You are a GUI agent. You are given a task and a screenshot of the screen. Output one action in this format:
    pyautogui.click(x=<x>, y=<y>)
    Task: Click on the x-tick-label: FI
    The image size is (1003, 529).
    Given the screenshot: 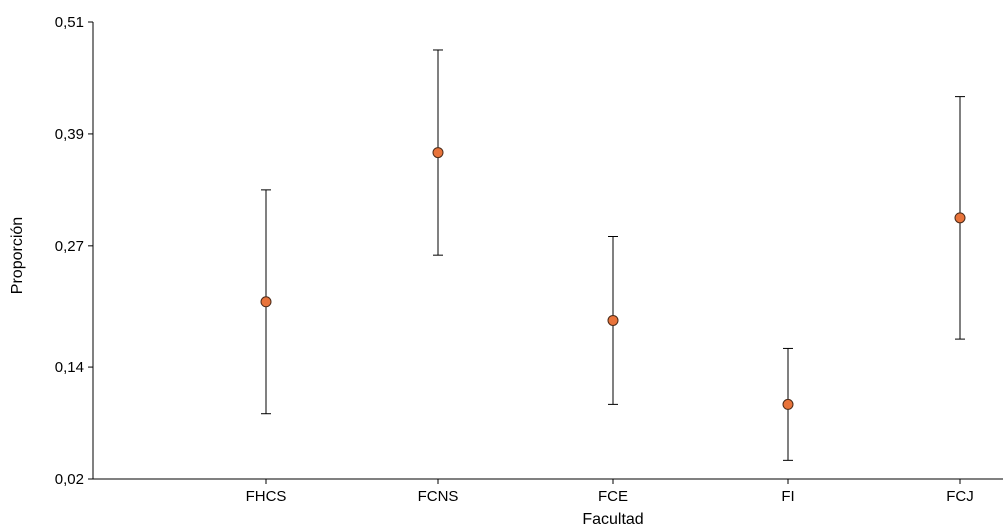 What is the action you would take?
    pyautogui.click(x=787, y=496)
    